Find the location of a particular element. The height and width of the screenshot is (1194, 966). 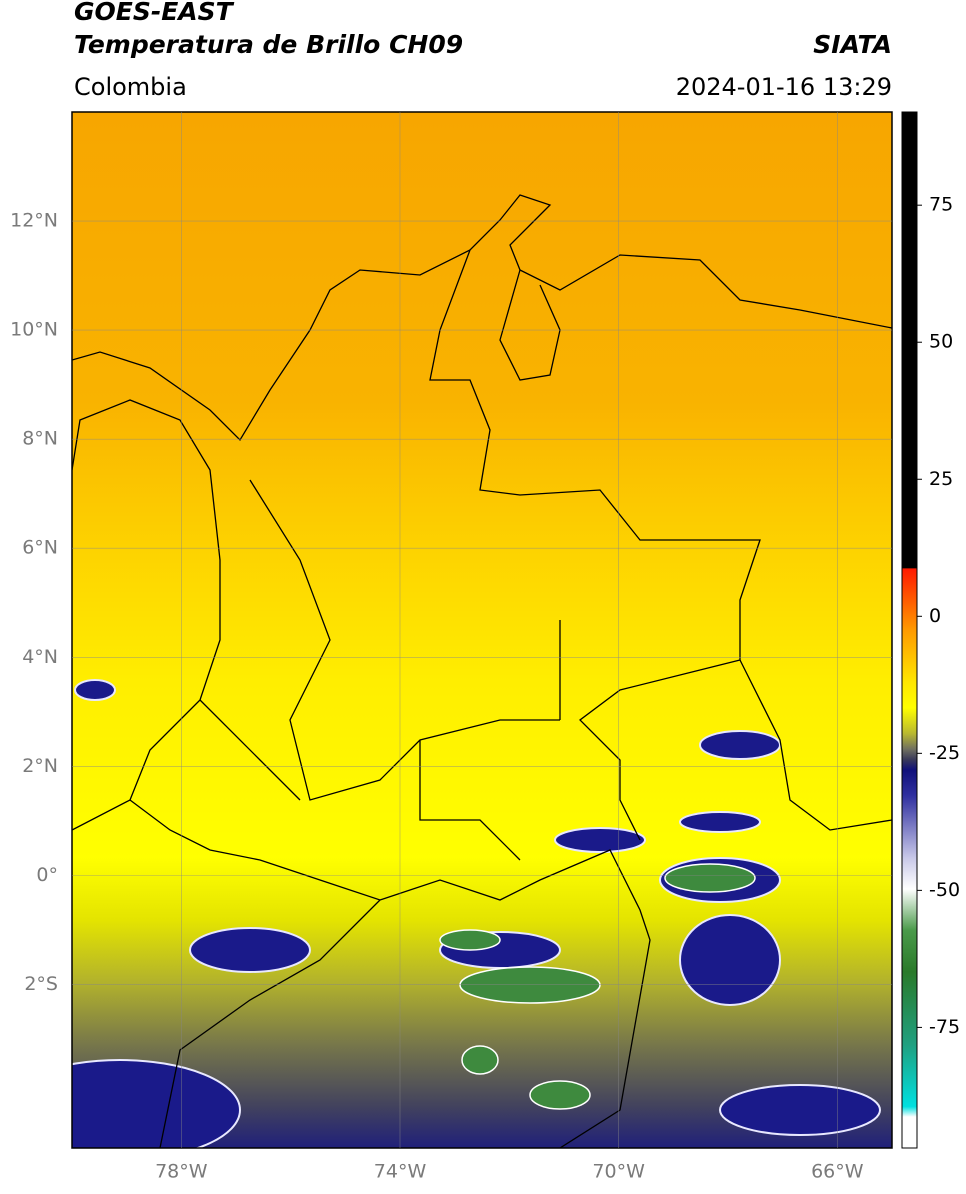

y-tick-label: 2°S is located at coordinates (41, 984).